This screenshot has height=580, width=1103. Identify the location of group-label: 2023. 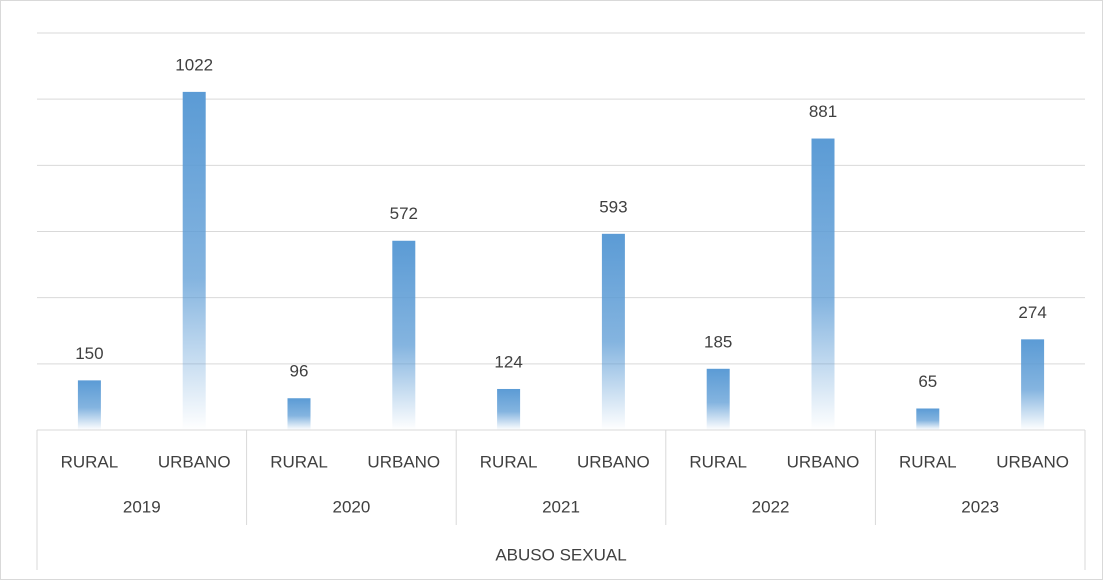
(980, 506).